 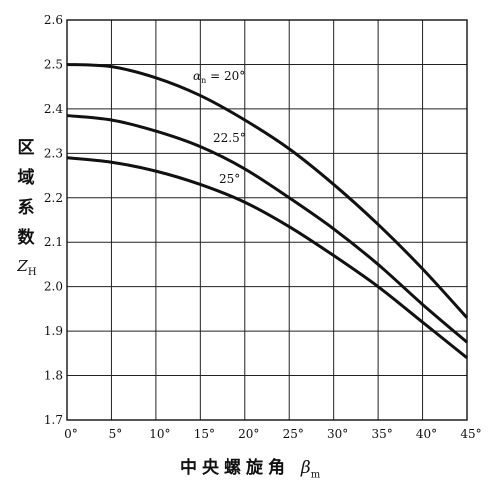 I want to click on x-tick-label: 10°, so click(x=159, y=434).